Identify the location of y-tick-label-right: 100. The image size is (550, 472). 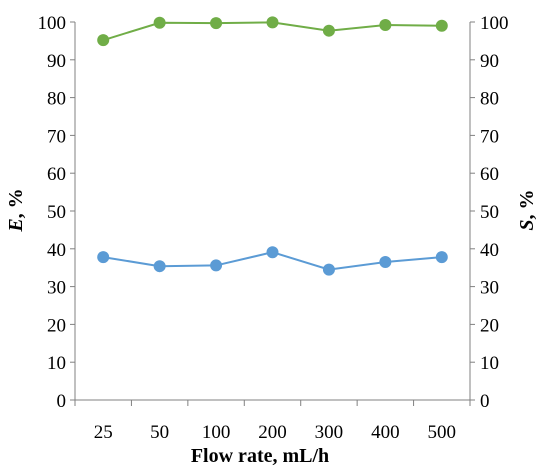
(494, 23).